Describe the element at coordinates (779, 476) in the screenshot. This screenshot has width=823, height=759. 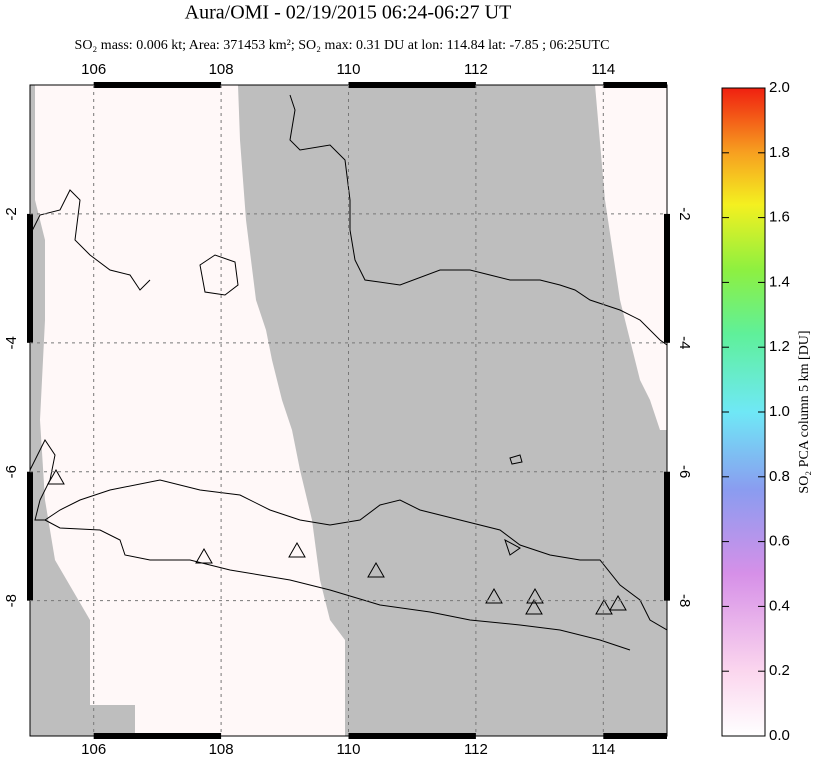
I see `colorbar-tick-label: 0.8` at that location.